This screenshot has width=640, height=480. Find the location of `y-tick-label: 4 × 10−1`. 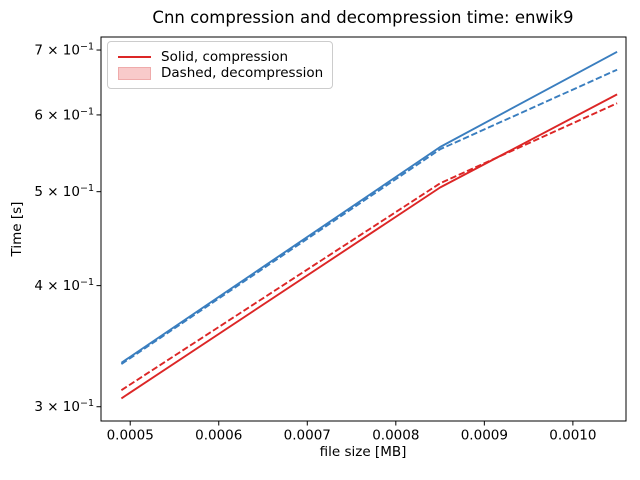

y-tick-label: 4 × 10−1 is located at coordinates (64, 285).